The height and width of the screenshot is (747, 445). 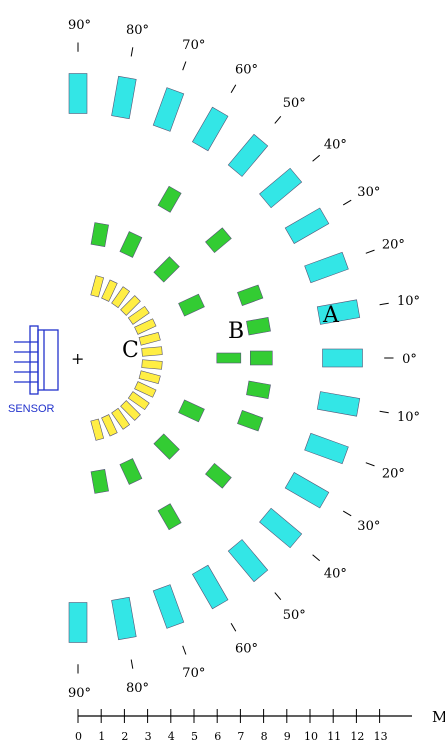 What do you see at coordinates (217, 736) in the screenshot?
I see `scale-tick-label: 6` at bounding box center [217, 736].